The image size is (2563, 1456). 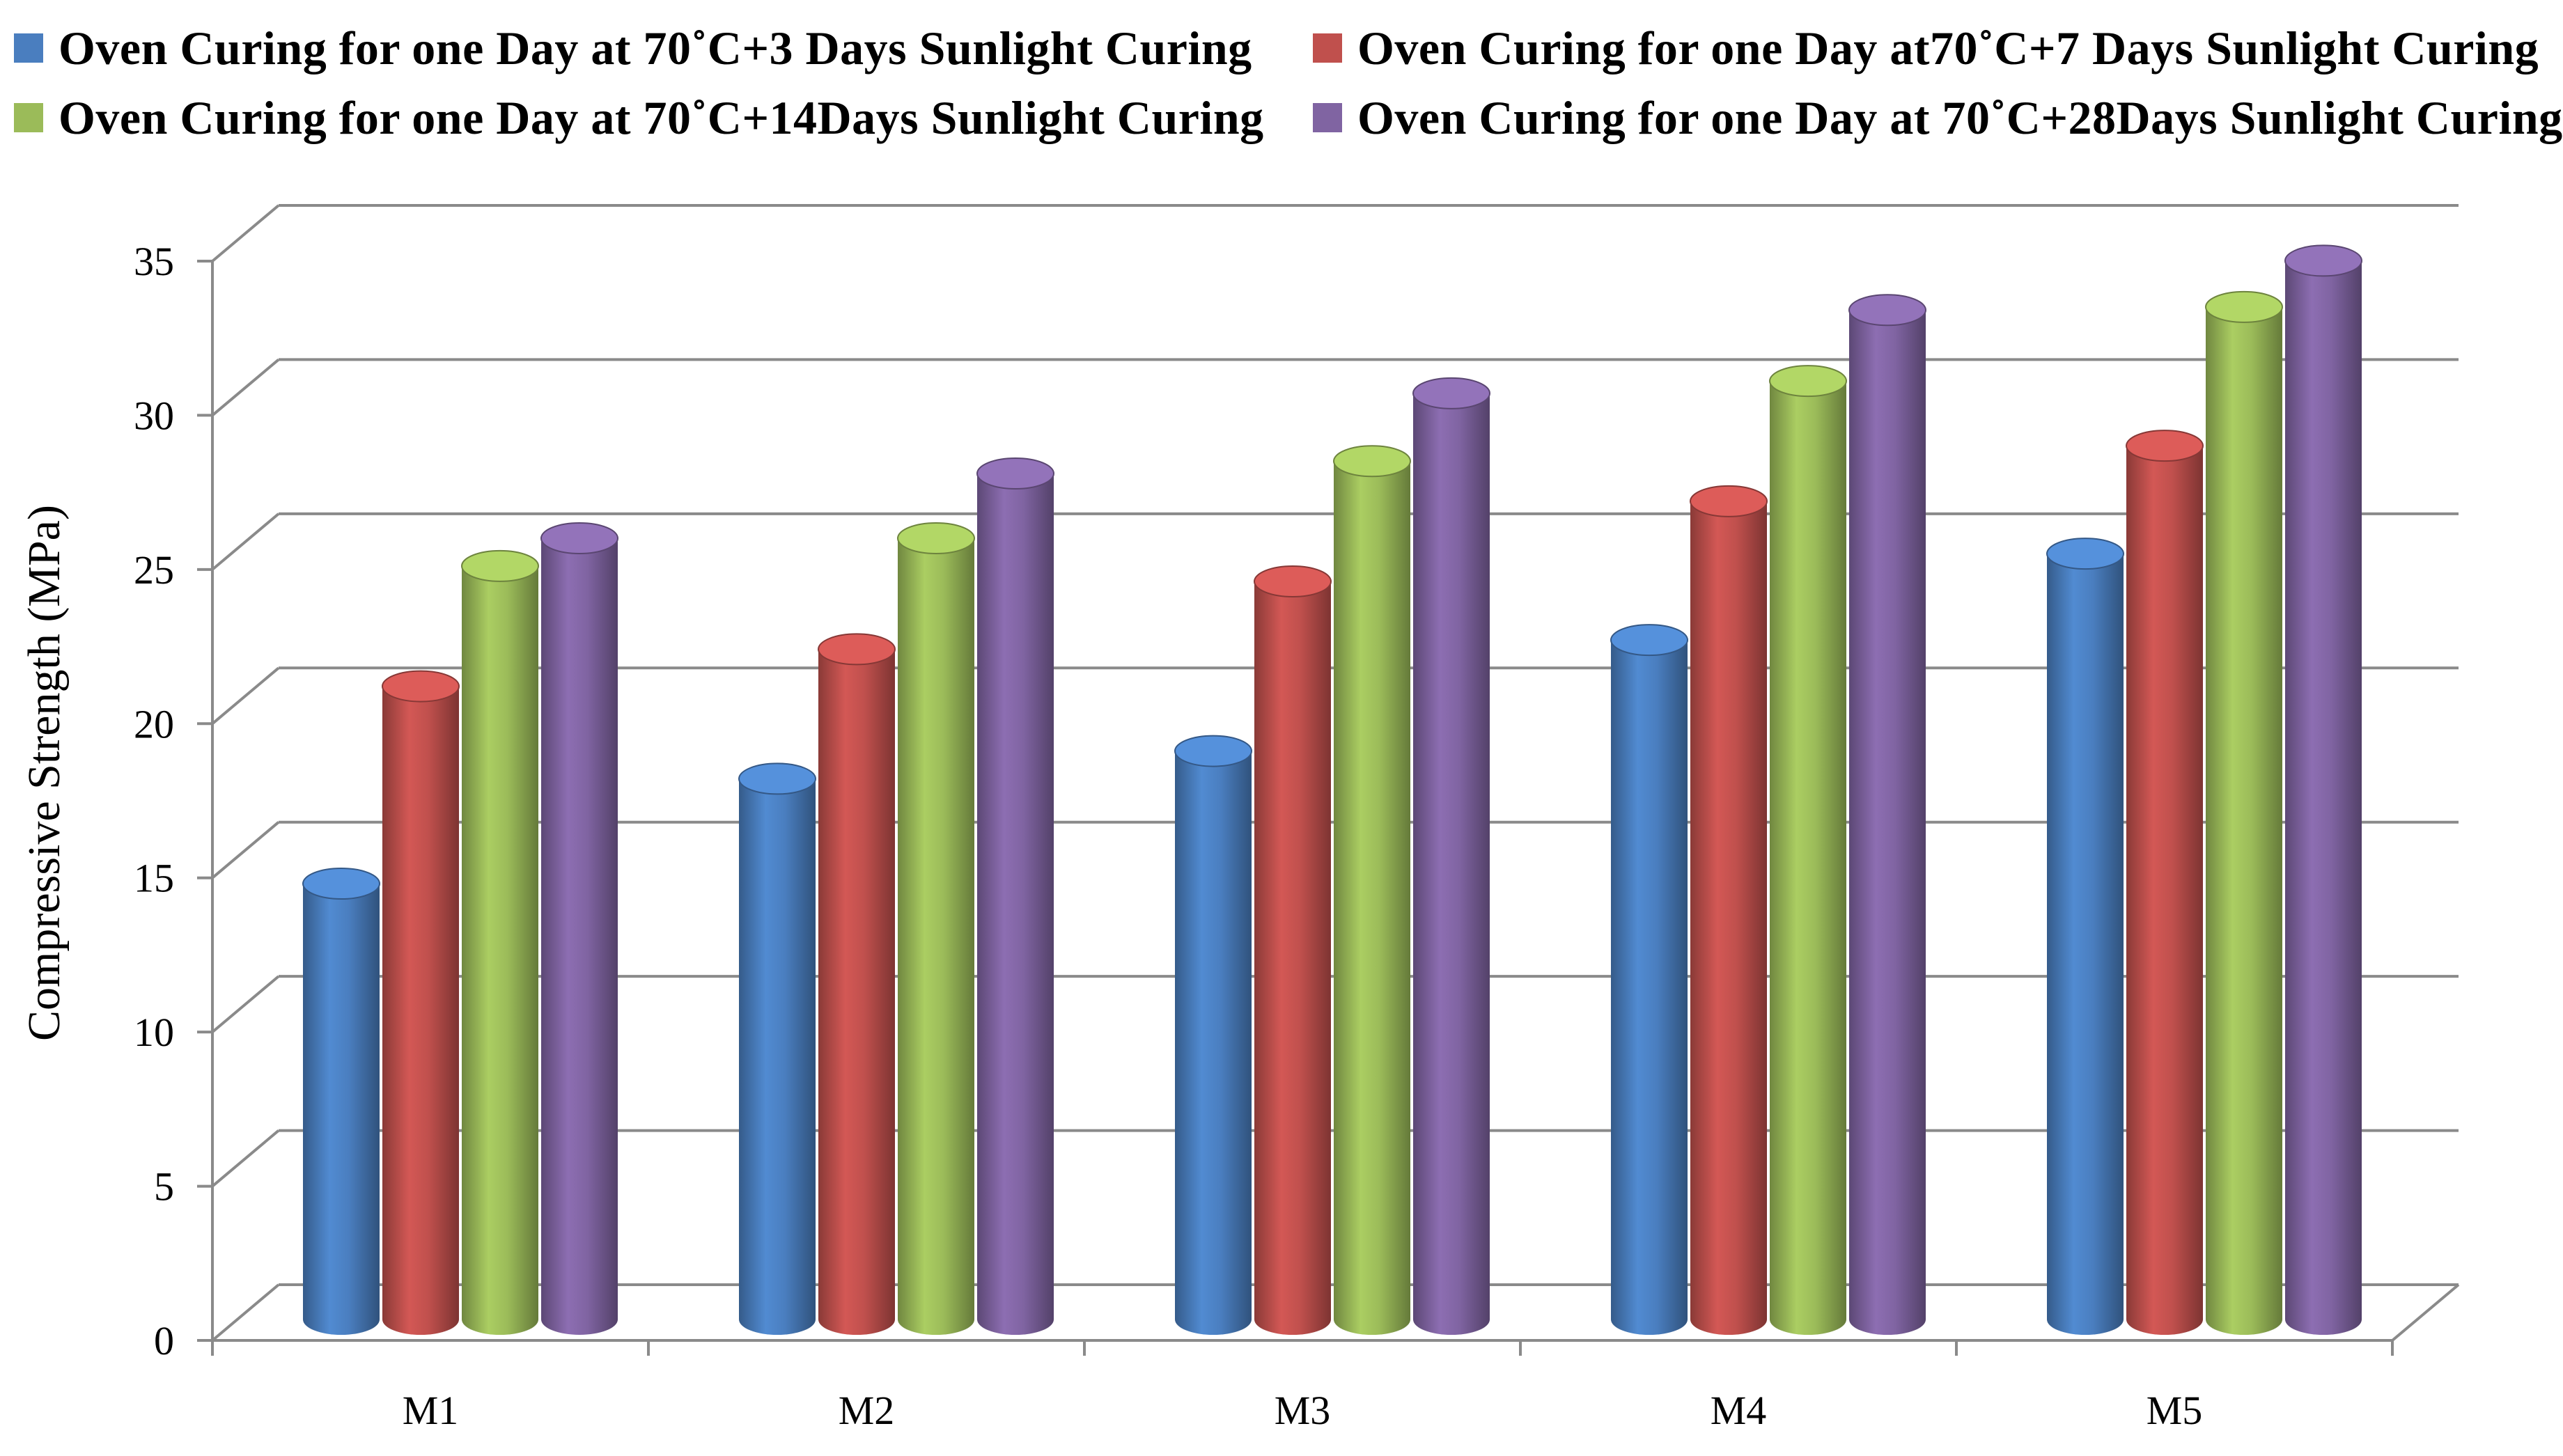 What do you see at coordinates (164, 1340) in the screenshot?
I see `y-tick-label-0: 0` at bounding box center [164, 1340].